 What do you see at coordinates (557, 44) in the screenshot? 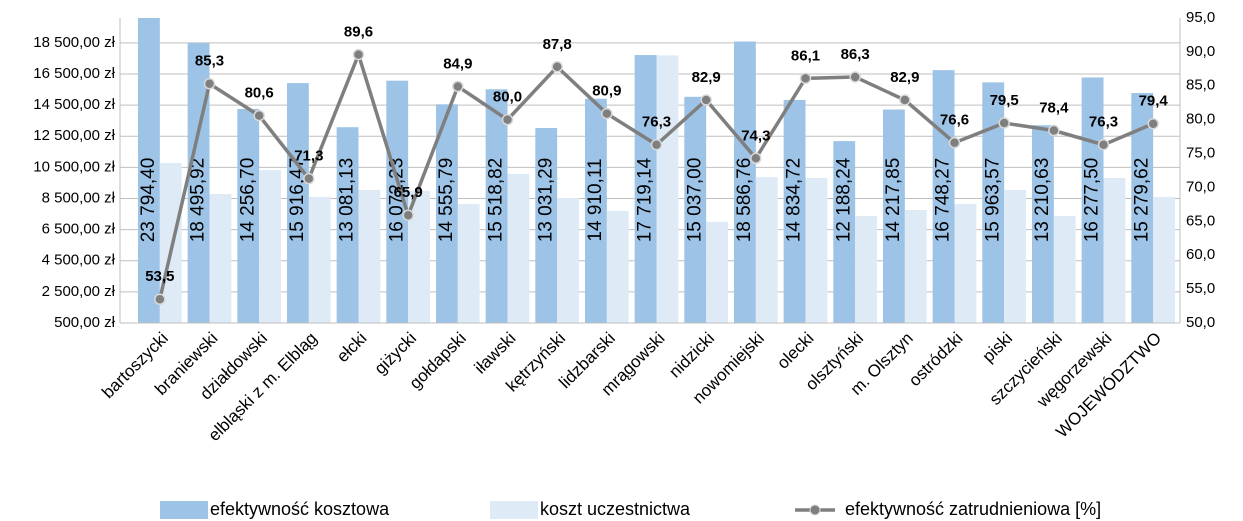
I see `line-value-label: 87,8` at bounding box center [557, 44].